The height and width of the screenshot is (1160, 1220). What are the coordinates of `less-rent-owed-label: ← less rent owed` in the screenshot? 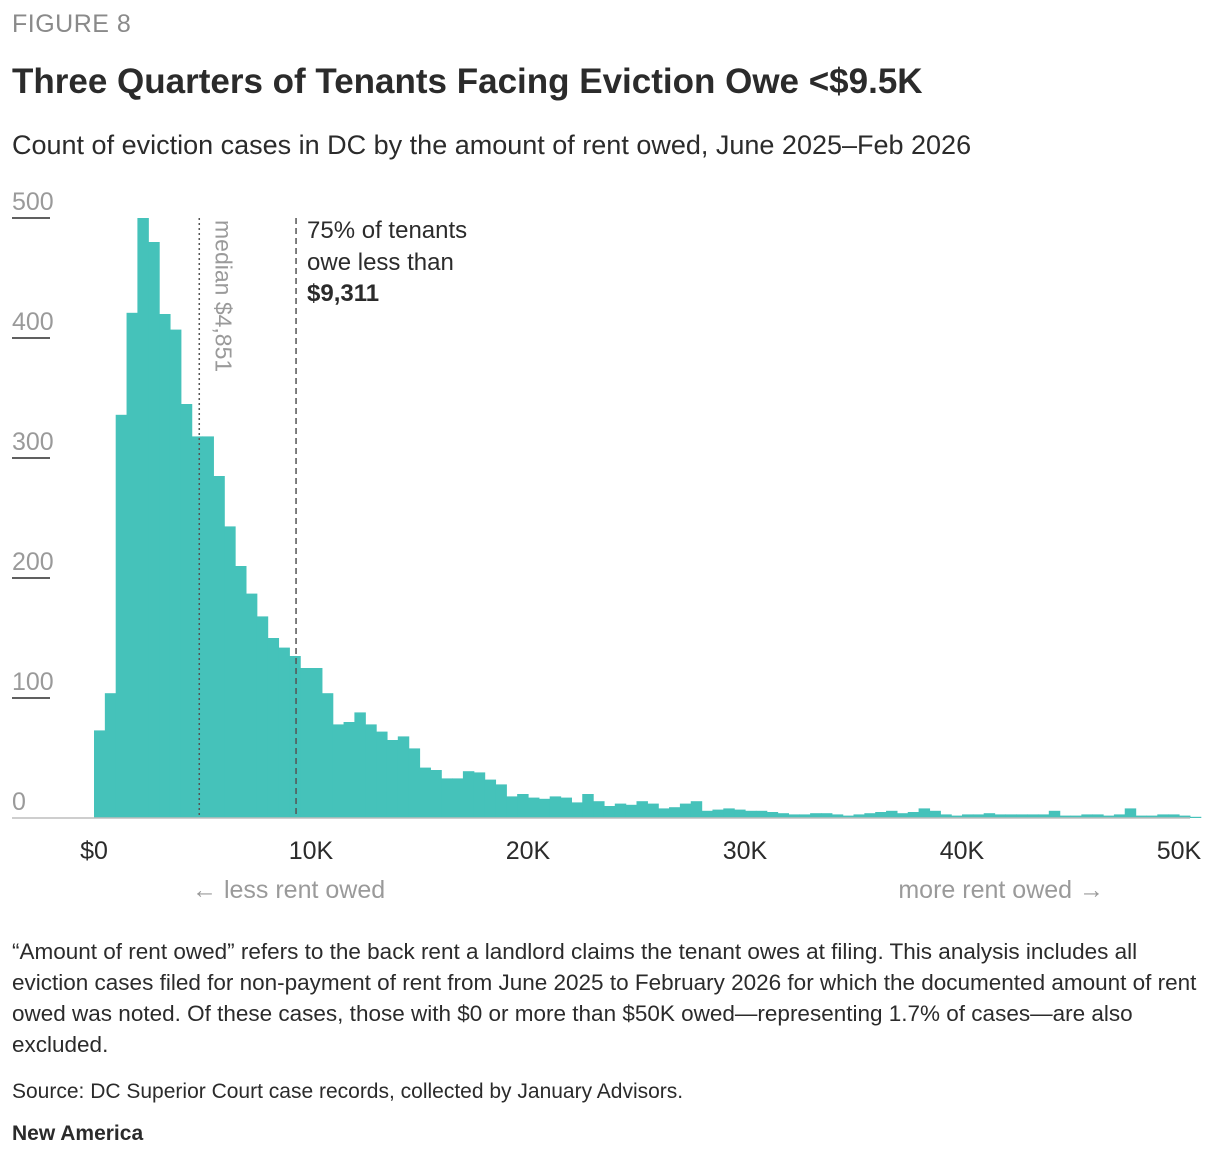 It's located at (289, 890).